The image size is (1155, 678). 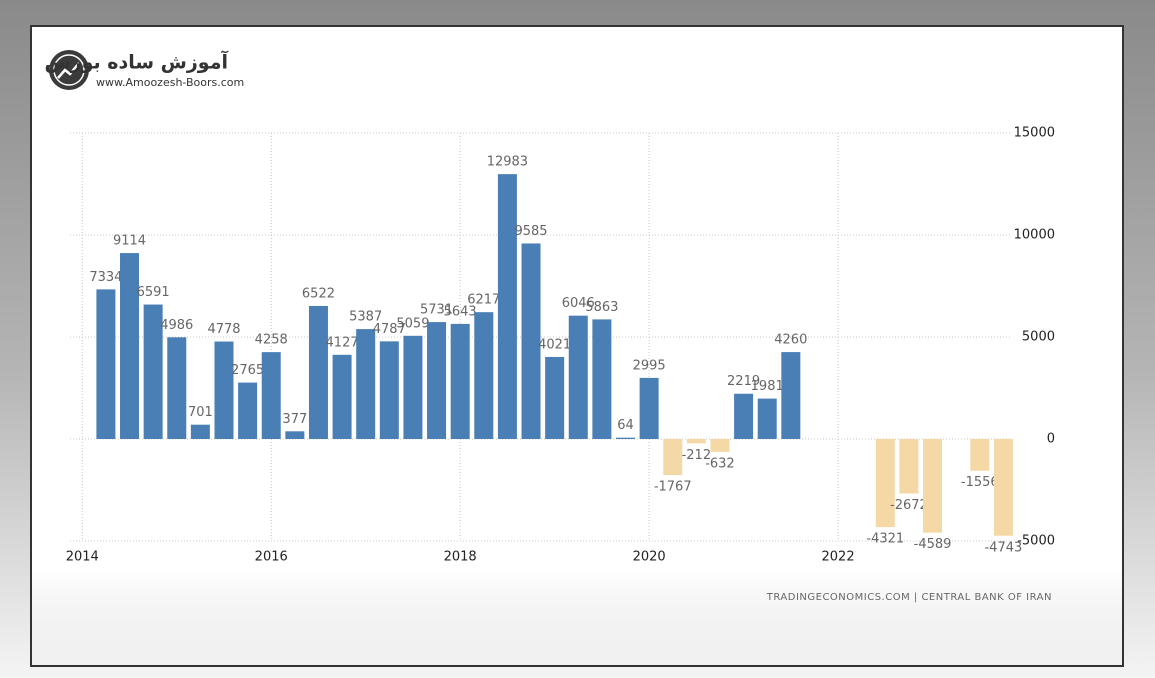 I want to click on logo: آموزش ساده بورس www.Amoozesh-Boors.com, so click(x=144, y=70).